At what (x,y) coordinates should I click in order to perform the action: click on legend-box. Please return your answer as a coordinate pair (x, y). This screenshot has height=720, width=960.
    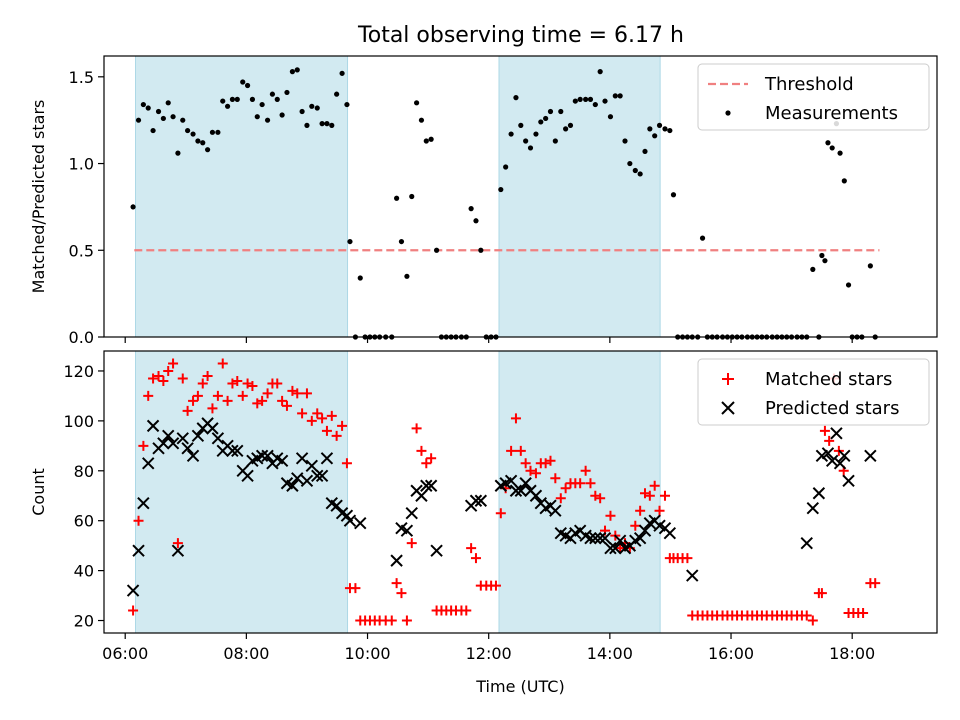
    Looking at the image, I should click on (813, 392).